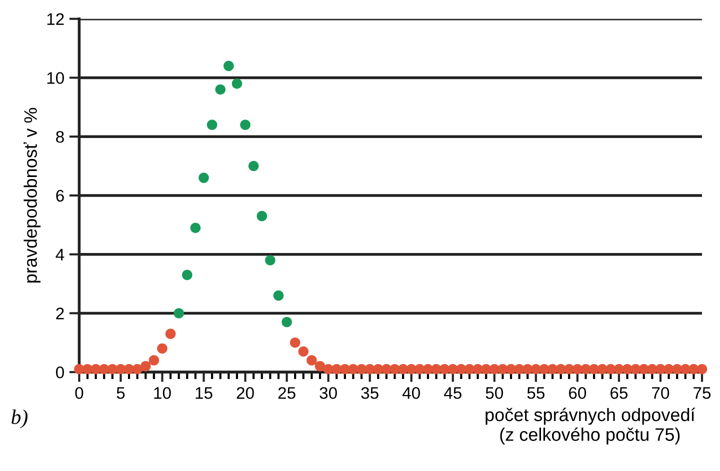 This screenshot has height=471, width=720. What do you see at coordinates (60, 314) in the screenshot?
I see `y-tick-label: 2` at bounding box center [60, 314].